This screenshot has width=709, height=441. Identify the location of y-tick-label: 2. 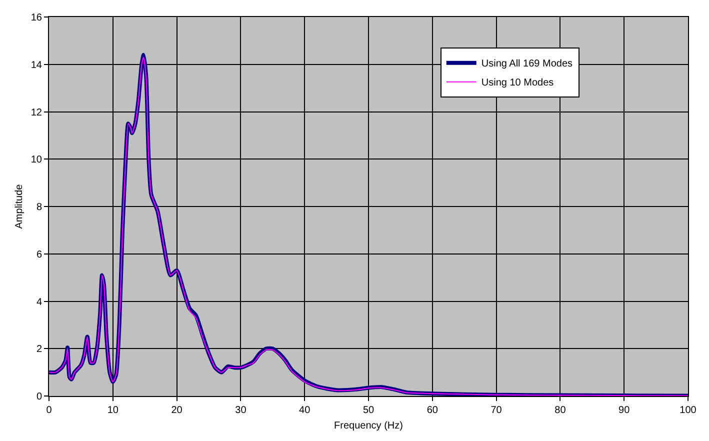
(39, 350).